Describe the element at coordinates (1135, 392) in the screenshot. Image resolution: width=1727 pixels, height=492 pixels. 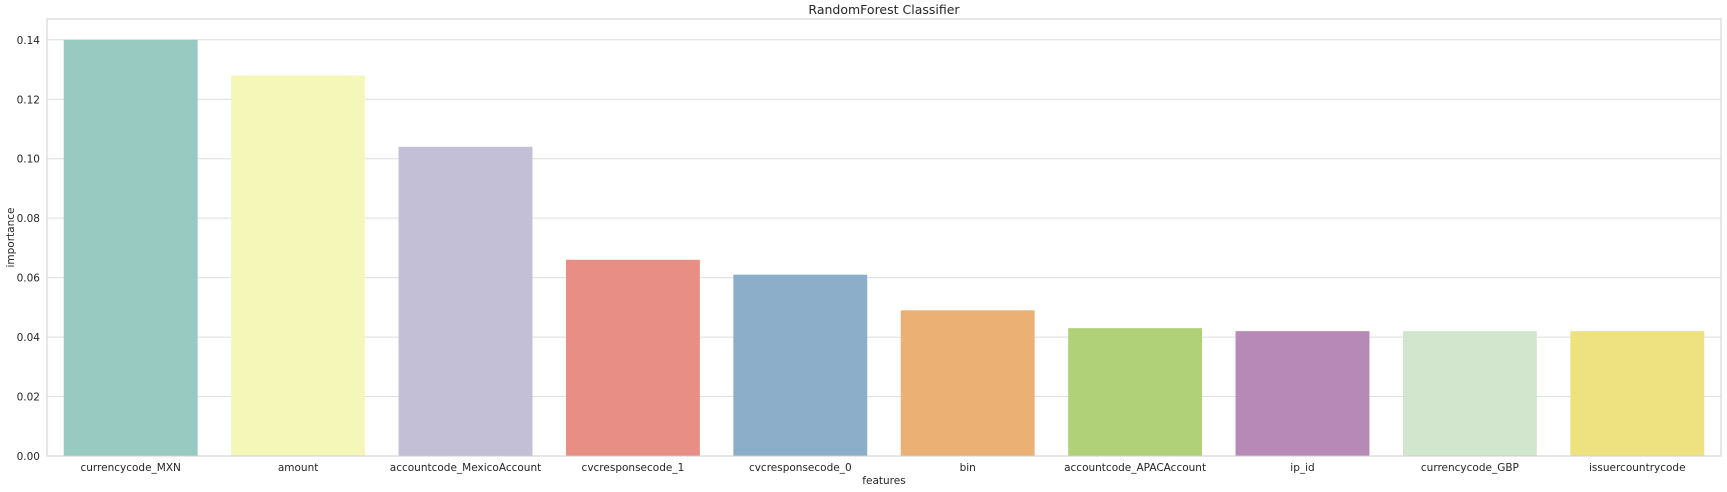
I see `bar-accountcode-apacaccount` at that location.